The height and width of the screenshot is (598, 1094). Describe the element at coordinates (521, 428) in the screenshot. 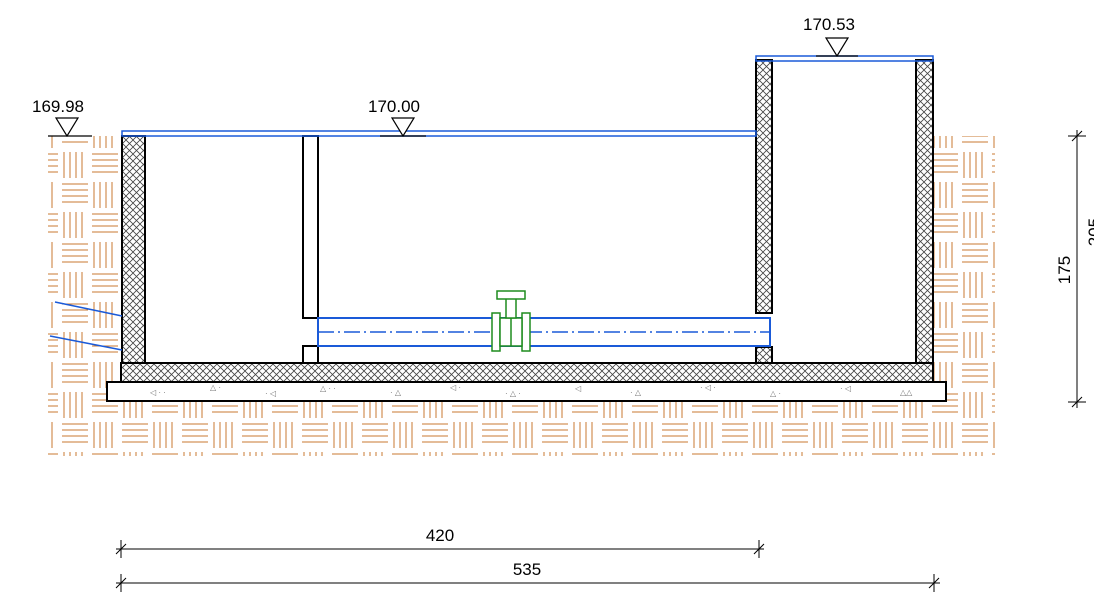

I see `soil-bottom` at that location.